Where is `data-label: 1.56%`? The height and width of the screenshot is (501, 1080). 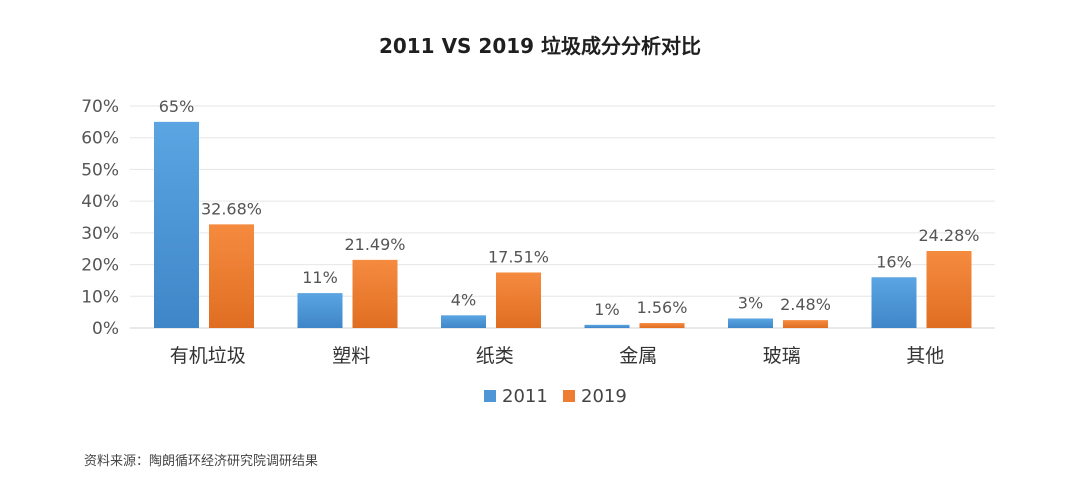
data-label: 1.56% is located at coordinates (662, 307).